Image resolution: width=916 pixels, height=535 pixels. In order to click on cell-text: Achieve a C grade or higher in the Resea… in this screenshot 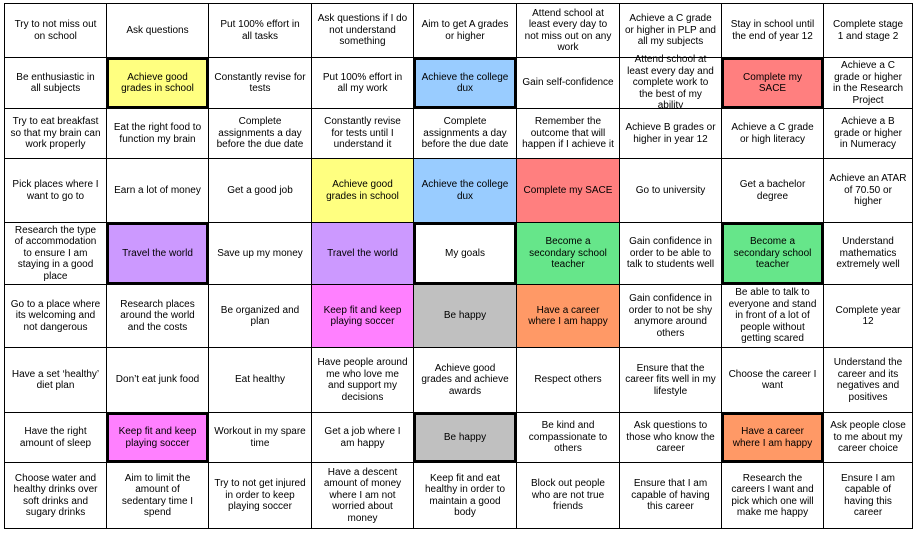, I will do `click(868, 83)`.